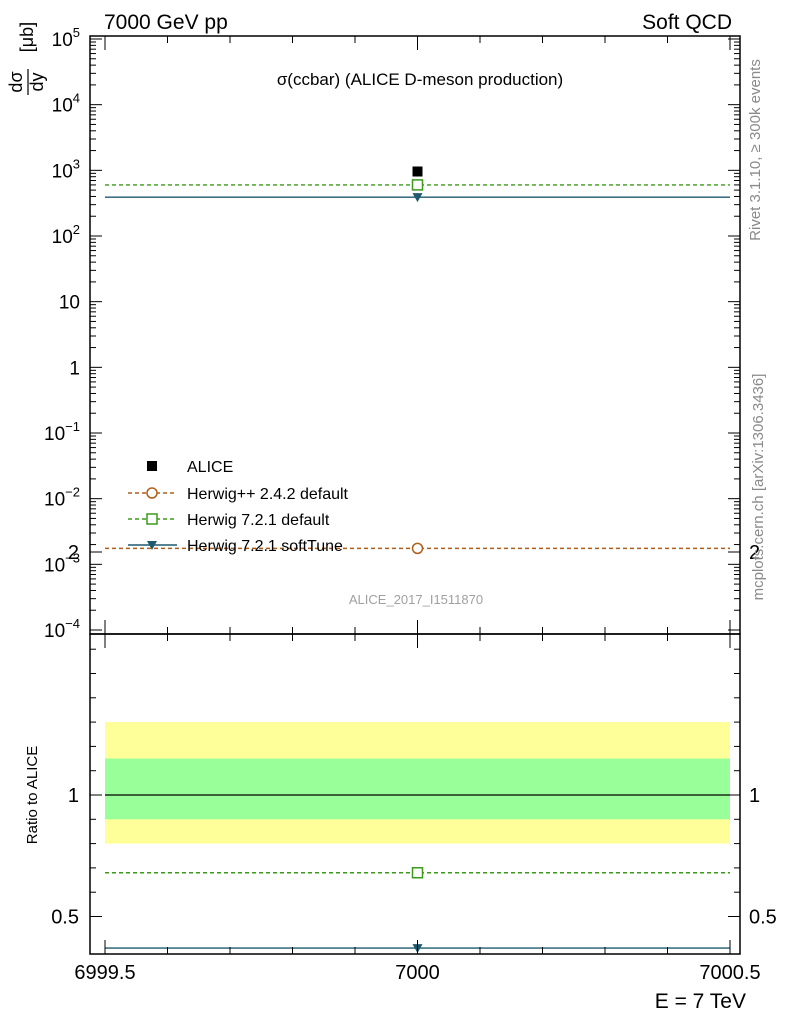 Image resolution: width=786 pixels, height=1024 pixels. Describe the element at coordinates (16, 81) in the screenshot. I see `svg-text: dσ` at that location.